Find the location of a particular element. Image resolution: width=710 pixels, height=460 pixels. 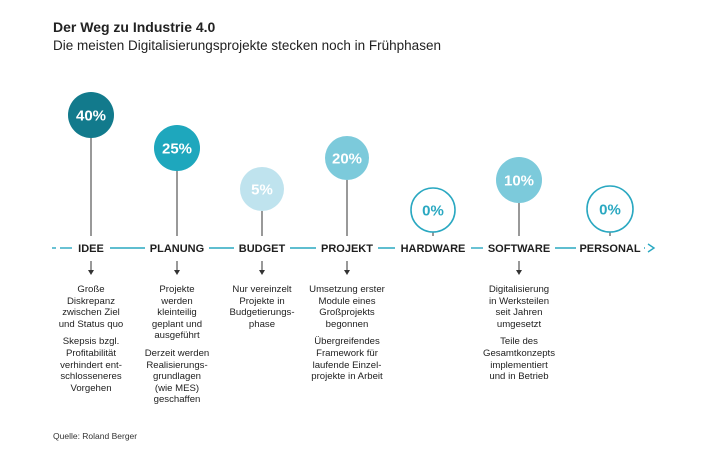

note-arrow-icon-idee is located at coordinates (91, 272).